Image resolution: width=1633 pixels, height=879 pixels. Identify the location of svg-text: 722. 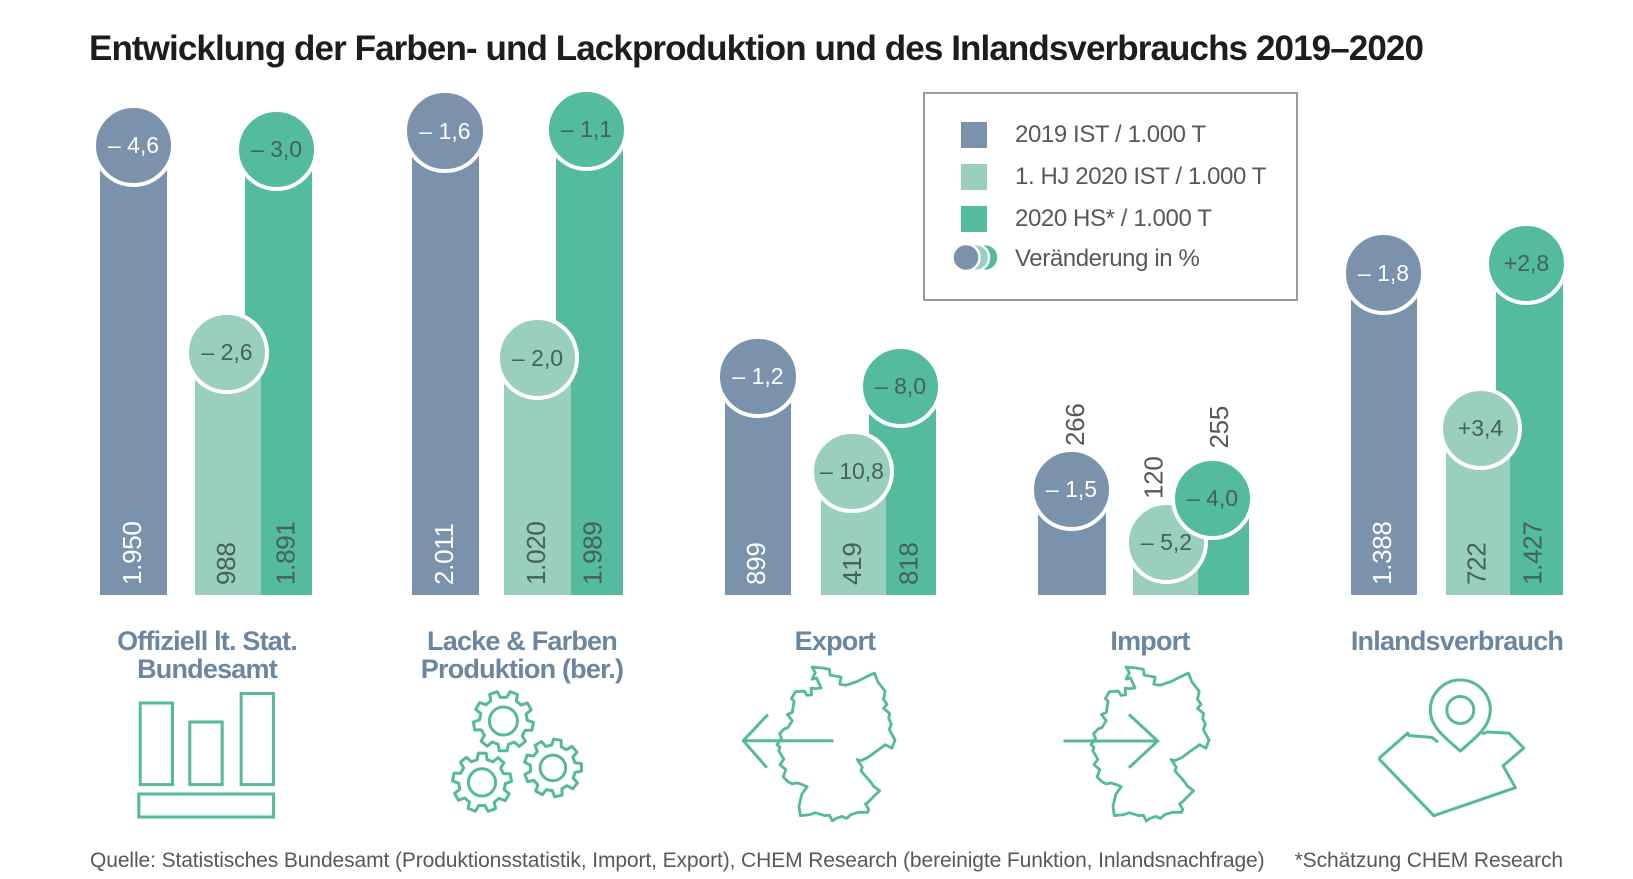
(1477, 564).